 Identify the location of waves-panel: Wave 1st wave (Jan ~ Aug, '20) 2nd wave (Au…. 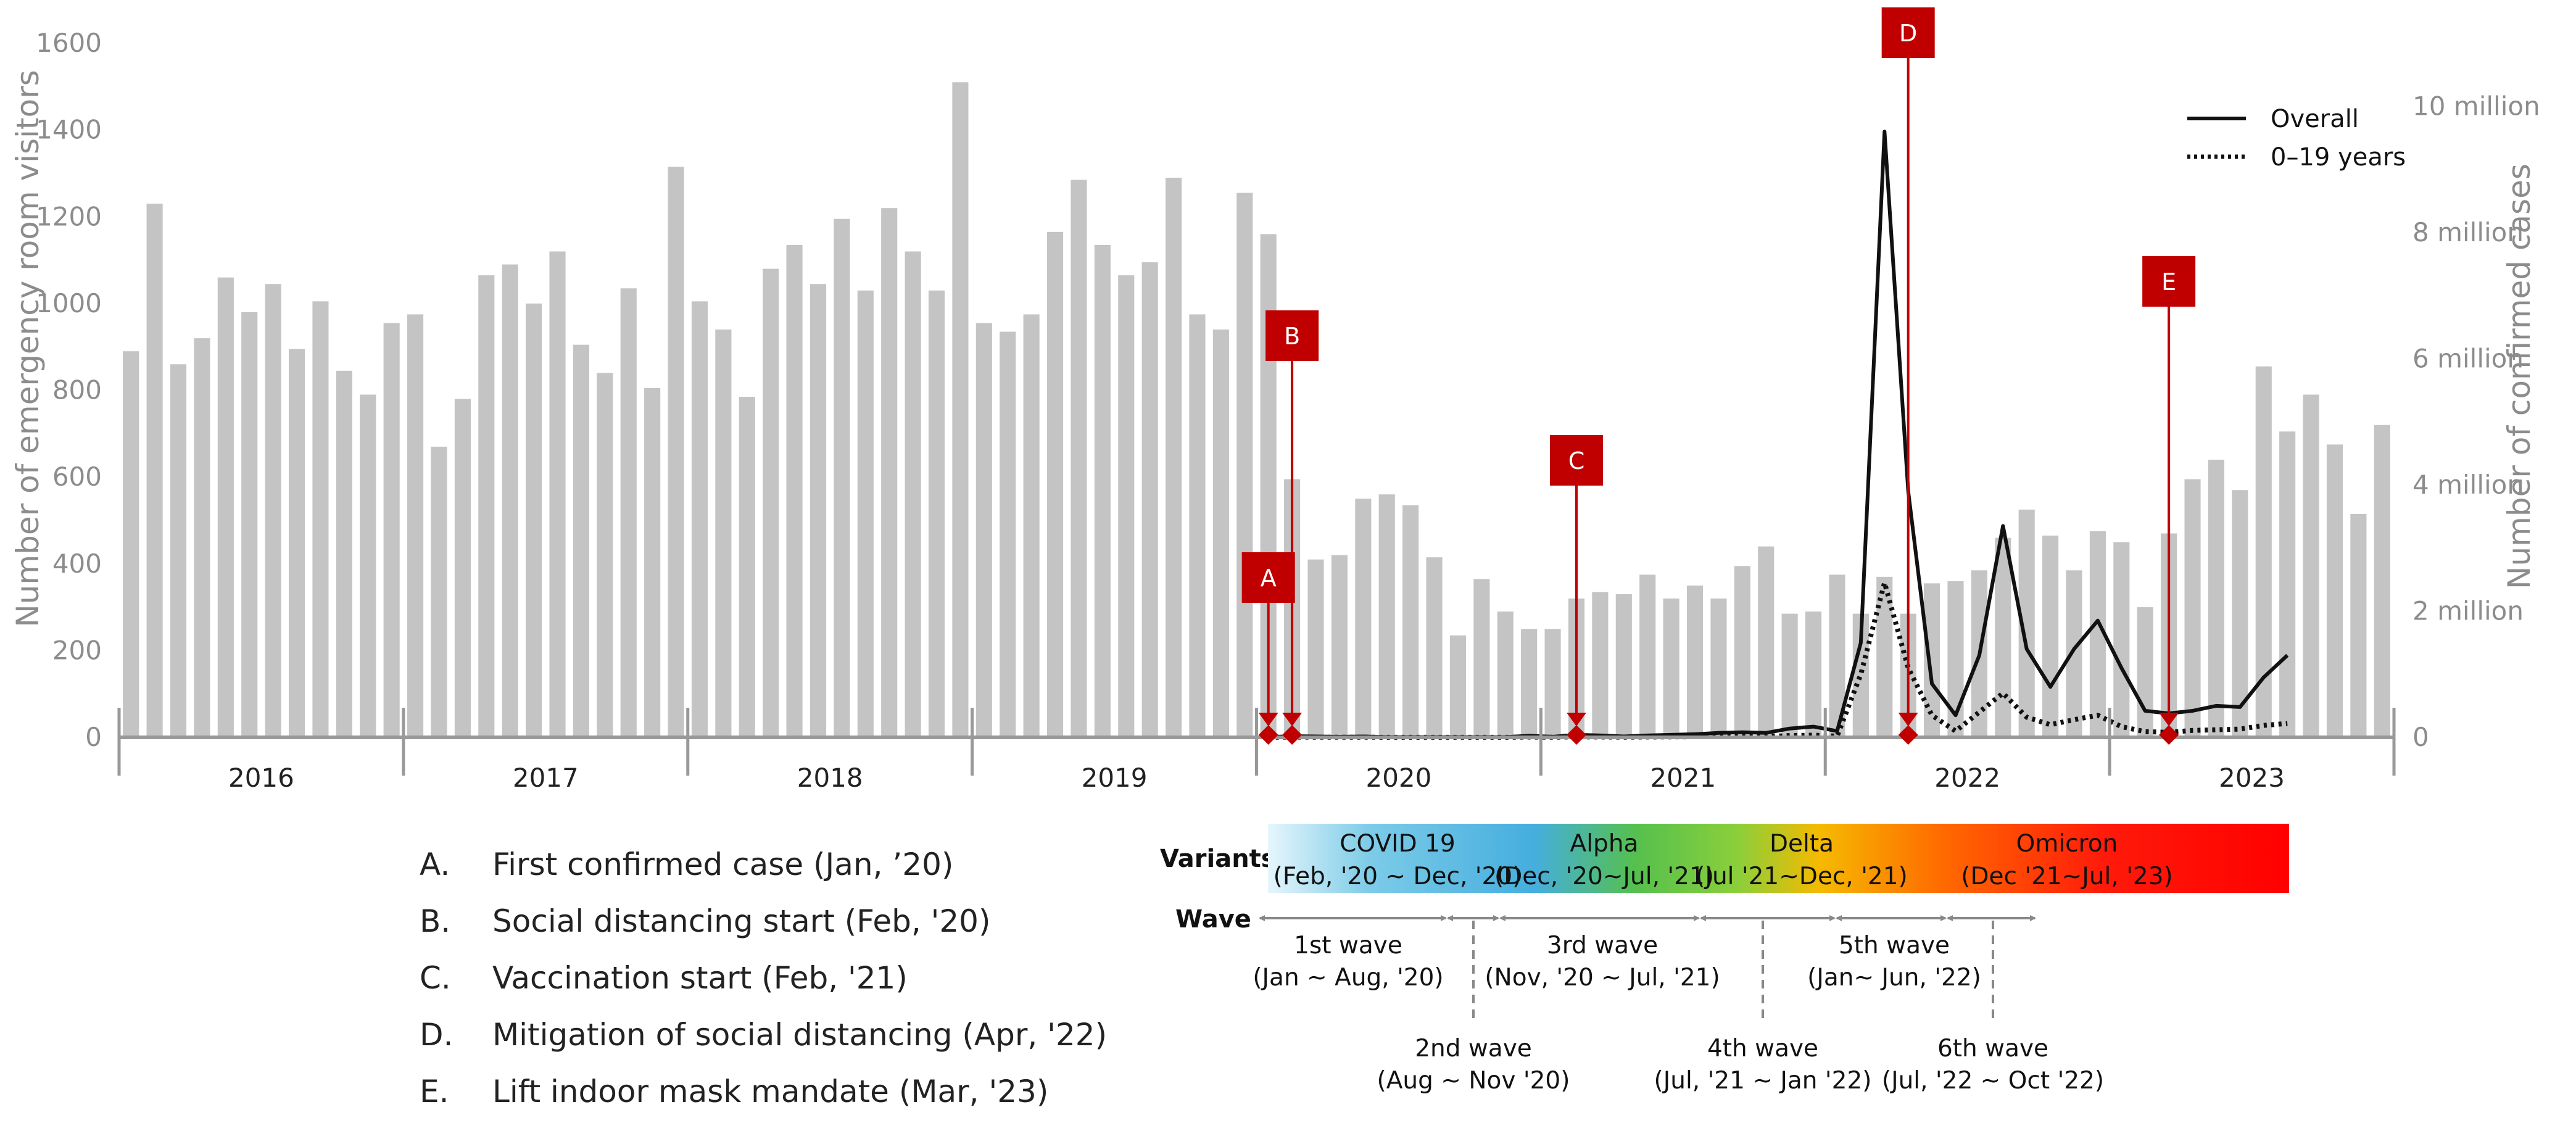
(1640, 1000).